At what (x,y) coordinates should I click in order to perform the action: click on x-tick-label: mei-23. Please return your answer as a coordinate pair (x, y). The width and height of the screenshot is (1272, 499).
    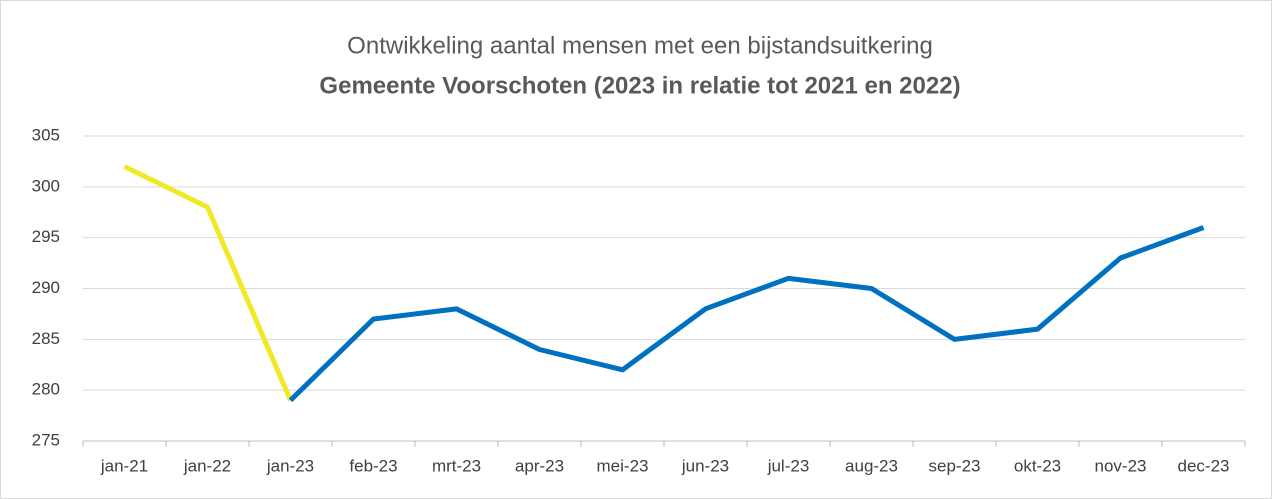
    Looking at the image, I should click on (623, 465).